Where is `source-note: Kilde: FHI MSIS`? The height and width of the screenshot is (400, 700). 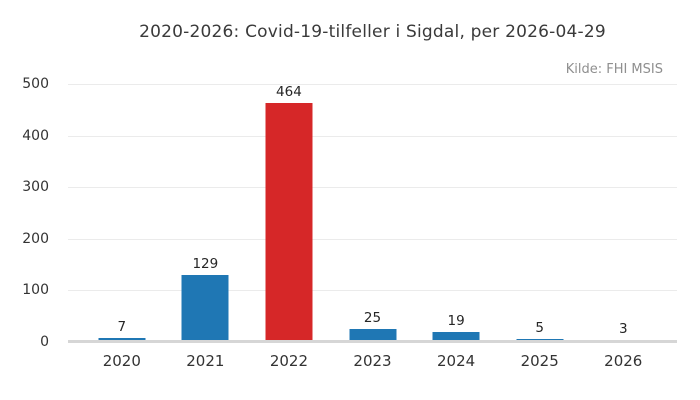 source-note: Kilde: FHI MSIS is located at coordinates (614, 69).